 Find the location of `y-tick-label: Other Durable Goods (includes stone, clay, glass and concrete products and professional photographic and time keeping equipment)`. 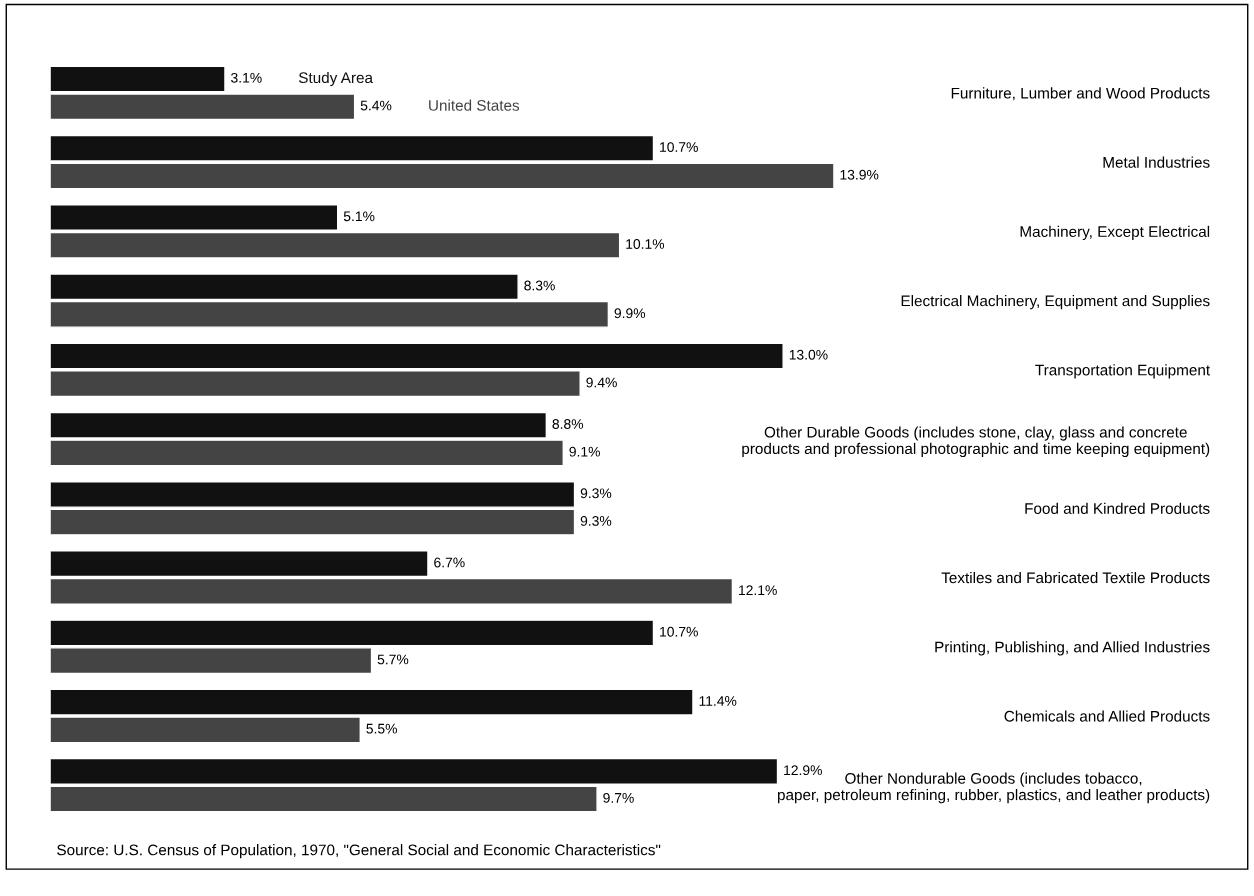

y-tick-label: Other Durable Goods (includes stone, clay, glass and concrete products and professional photographic and time keeping equipment) is located at coordinates (976, 442).